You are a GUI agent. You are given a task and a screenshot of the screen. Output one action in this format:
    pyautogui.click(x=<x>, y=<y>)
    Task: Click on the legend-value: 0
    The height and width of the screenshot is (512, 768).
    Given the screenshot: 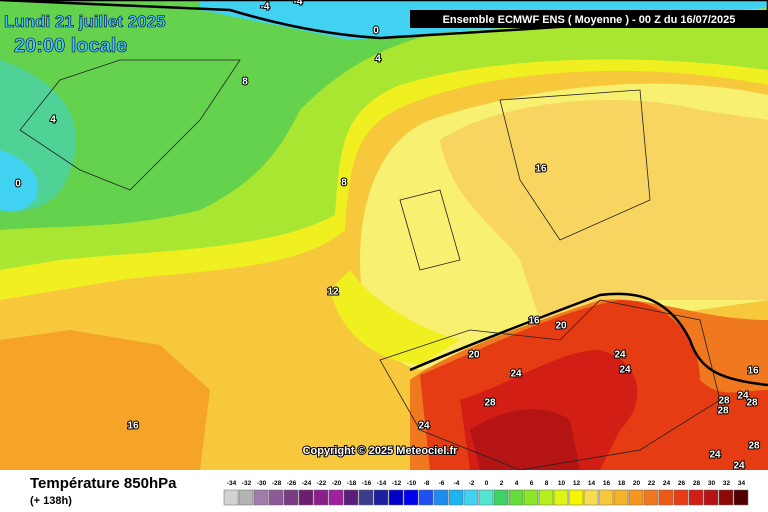 What is the action you would take?
    pyautogui.click(x=487, y=483)
    